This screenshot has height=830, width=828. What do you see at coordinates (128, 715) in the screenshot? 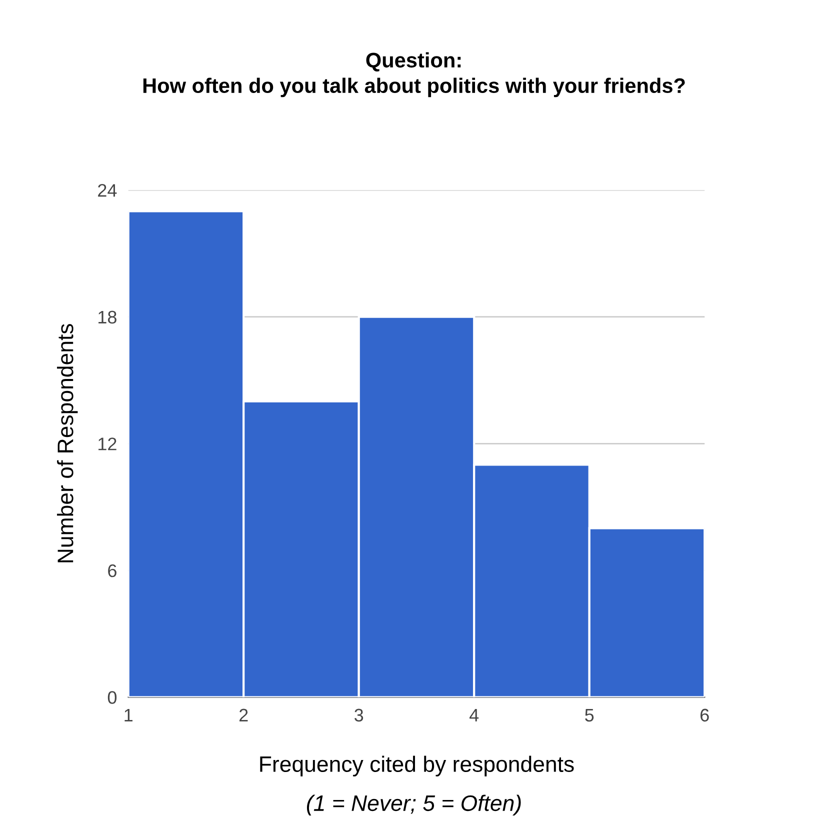
I see `x-tick-label: 1` at bounding box center [128, 715].